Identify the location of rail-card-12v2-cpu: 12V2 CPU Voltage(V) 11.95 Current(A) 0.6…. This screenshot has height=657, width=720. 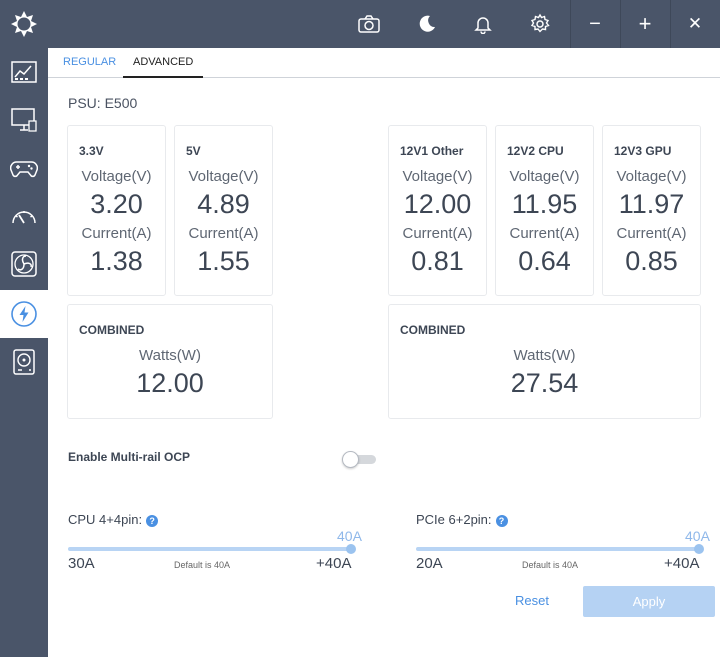
(544, 210).